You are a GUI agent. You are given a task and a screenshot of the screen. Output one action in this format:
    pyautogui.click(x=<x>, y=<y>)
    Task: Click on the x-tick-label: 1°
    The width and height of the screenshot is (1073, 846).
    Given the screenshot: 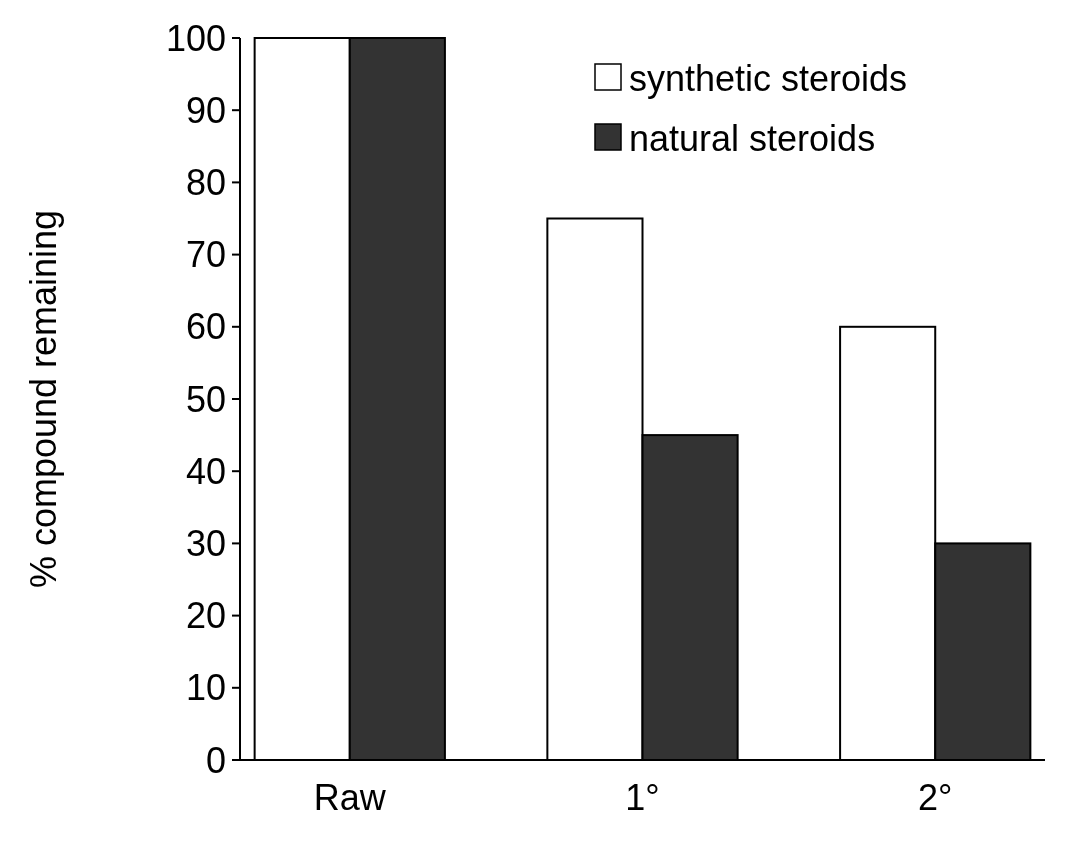 What is the action you would take?
    pyautogui.click(x=642, y=797)
    